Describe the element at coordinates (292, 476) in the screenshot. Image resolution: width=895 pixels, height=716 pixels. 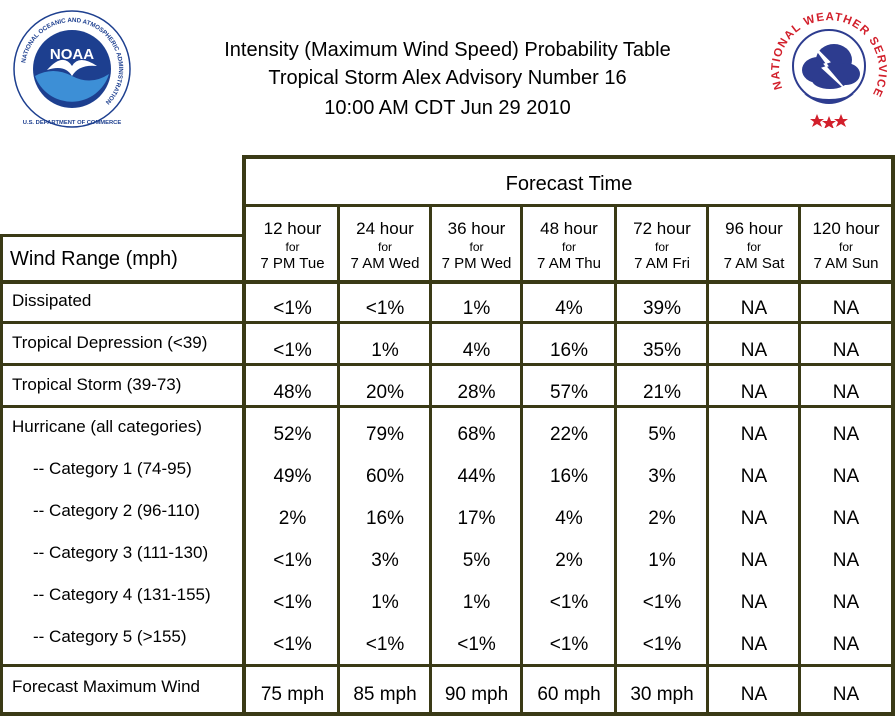
I see `table-cell: 49%` at that location.